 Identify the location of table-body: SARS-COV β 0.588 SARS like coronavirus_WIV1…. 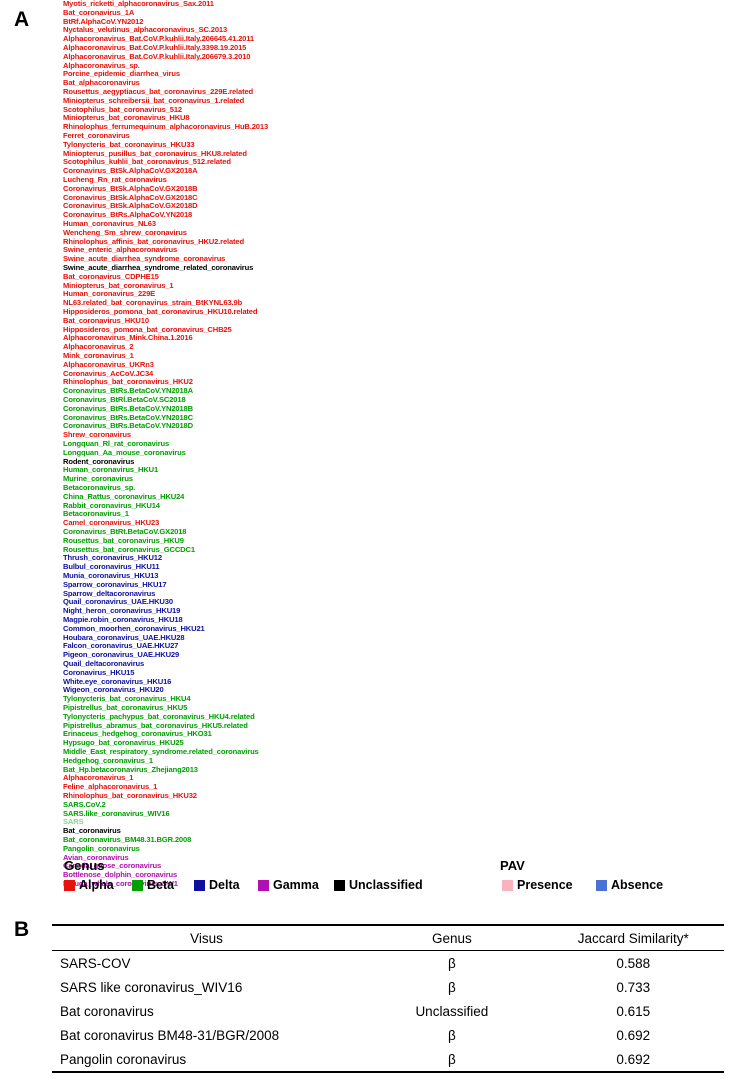
(388, 1011).